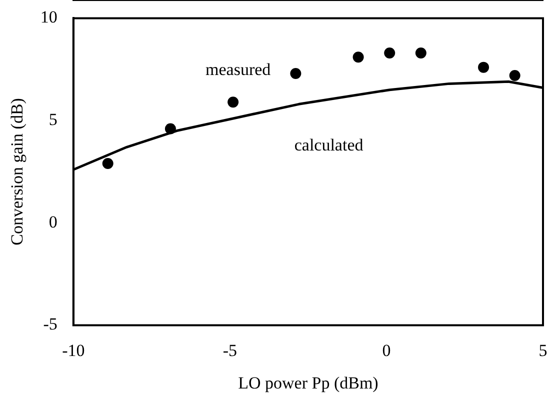 The width and height of the screenshot is (560, 402). What do you see at coordinates (543, 350) in the screenshot?
I see `x-tick-label: 5` at bounding box center [543, 350].